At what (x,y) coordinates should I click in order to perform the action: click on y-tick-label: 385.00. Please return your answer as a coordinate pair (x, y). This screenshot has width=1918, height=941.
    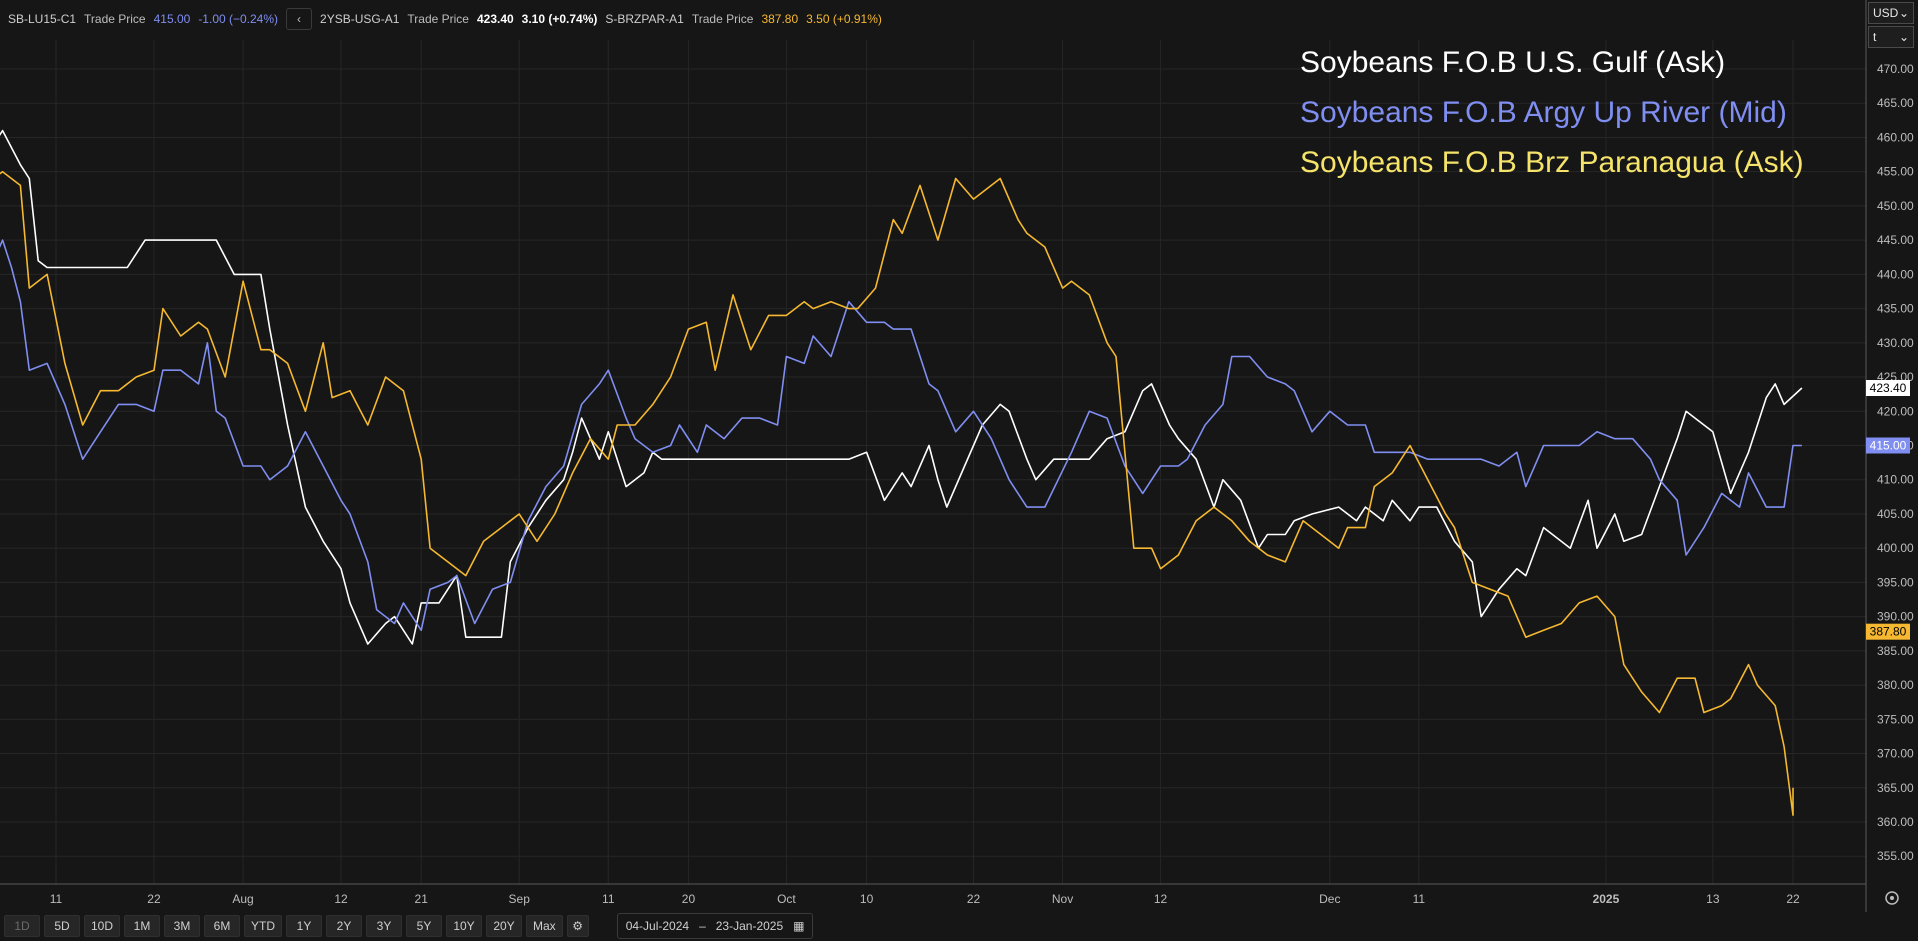
    Looking at the image, I should click on (1895, 651).